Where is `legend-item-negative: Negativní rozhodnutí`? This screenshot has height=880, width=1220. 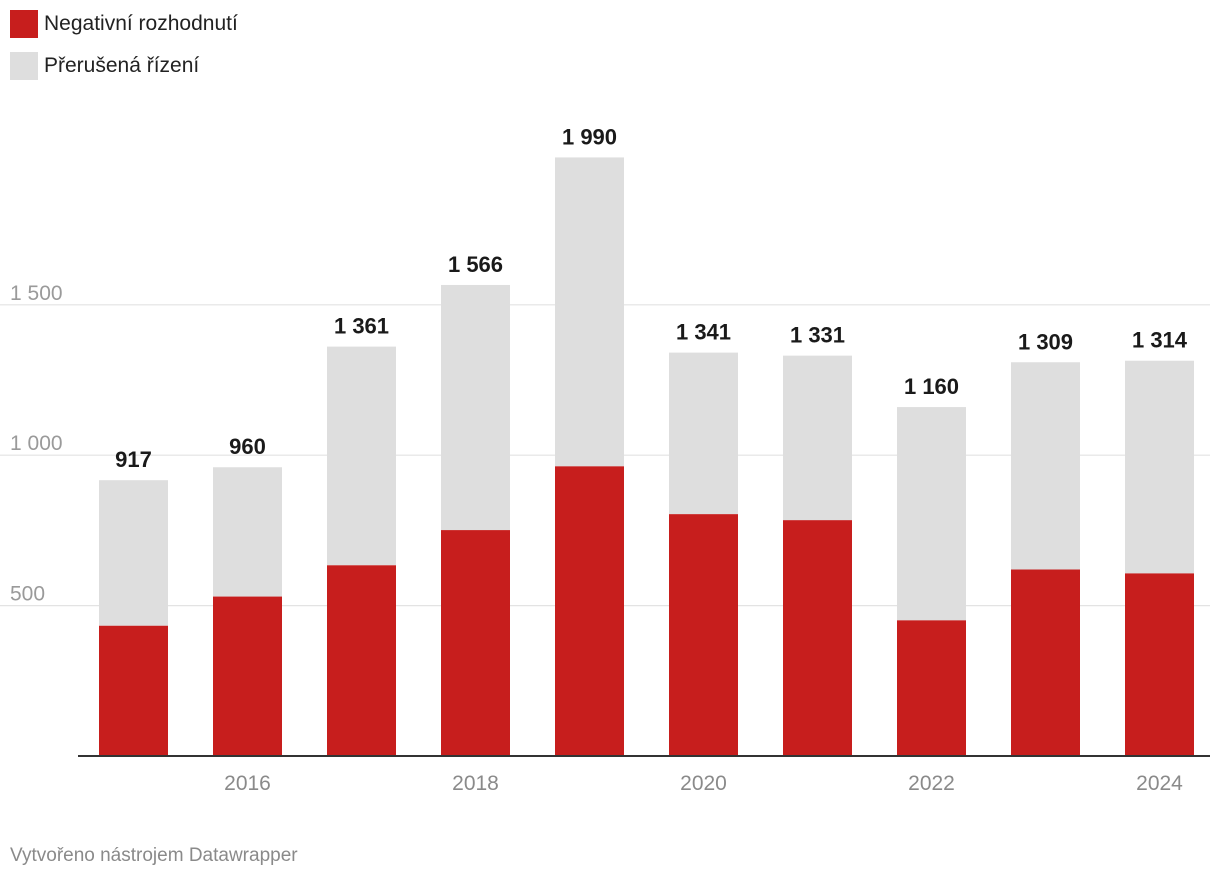
legend-item-negative: Negativní rozhodnutí is located at coordinates (124, 24).